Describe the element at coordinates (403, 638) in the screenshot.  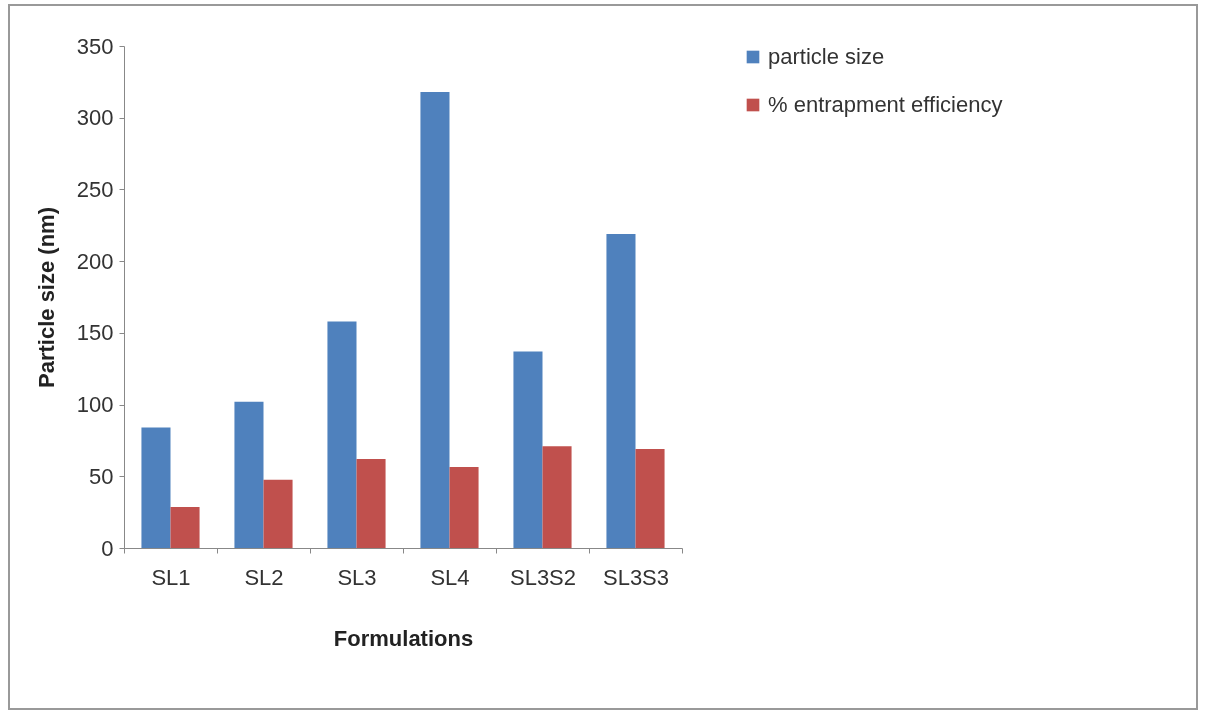
I see `x-axis-title: Formulations` at that location.